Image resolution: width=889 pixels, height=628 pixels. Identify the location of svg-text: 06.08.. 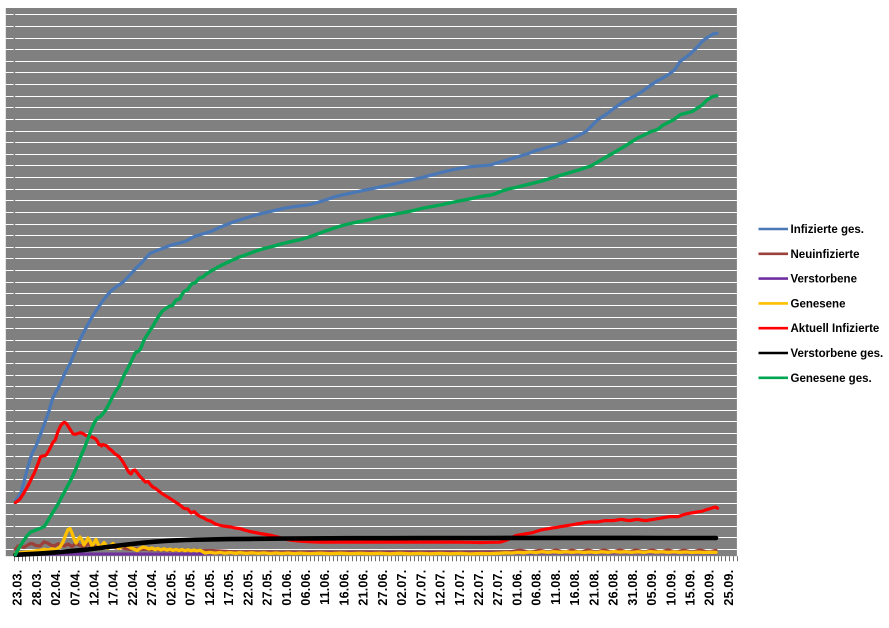
(537, 588).